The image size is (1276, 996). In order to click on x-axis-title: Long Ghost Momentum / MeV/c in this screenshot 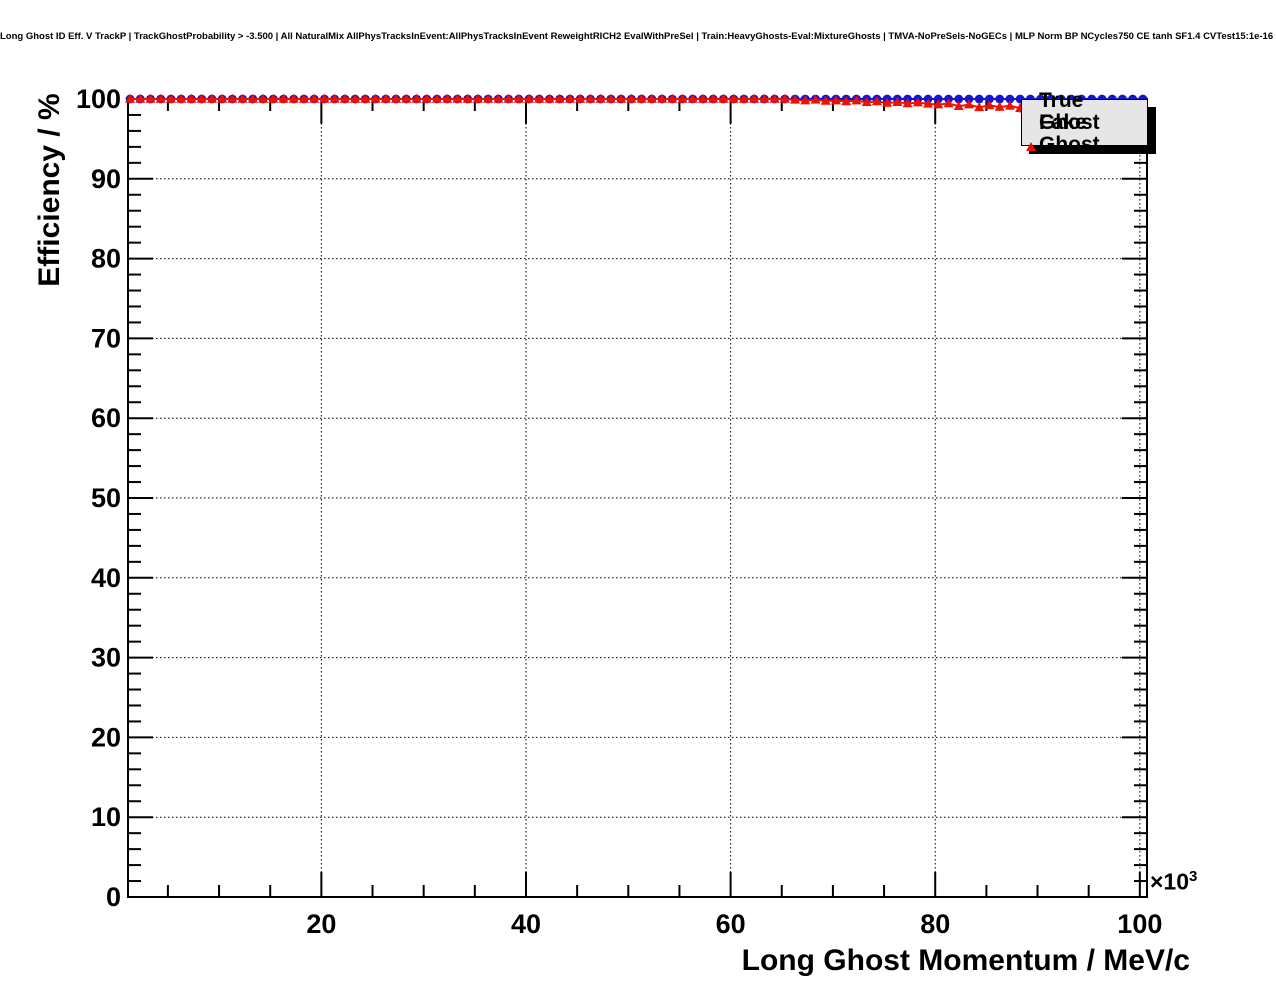, I will do `click(965, 960)`.